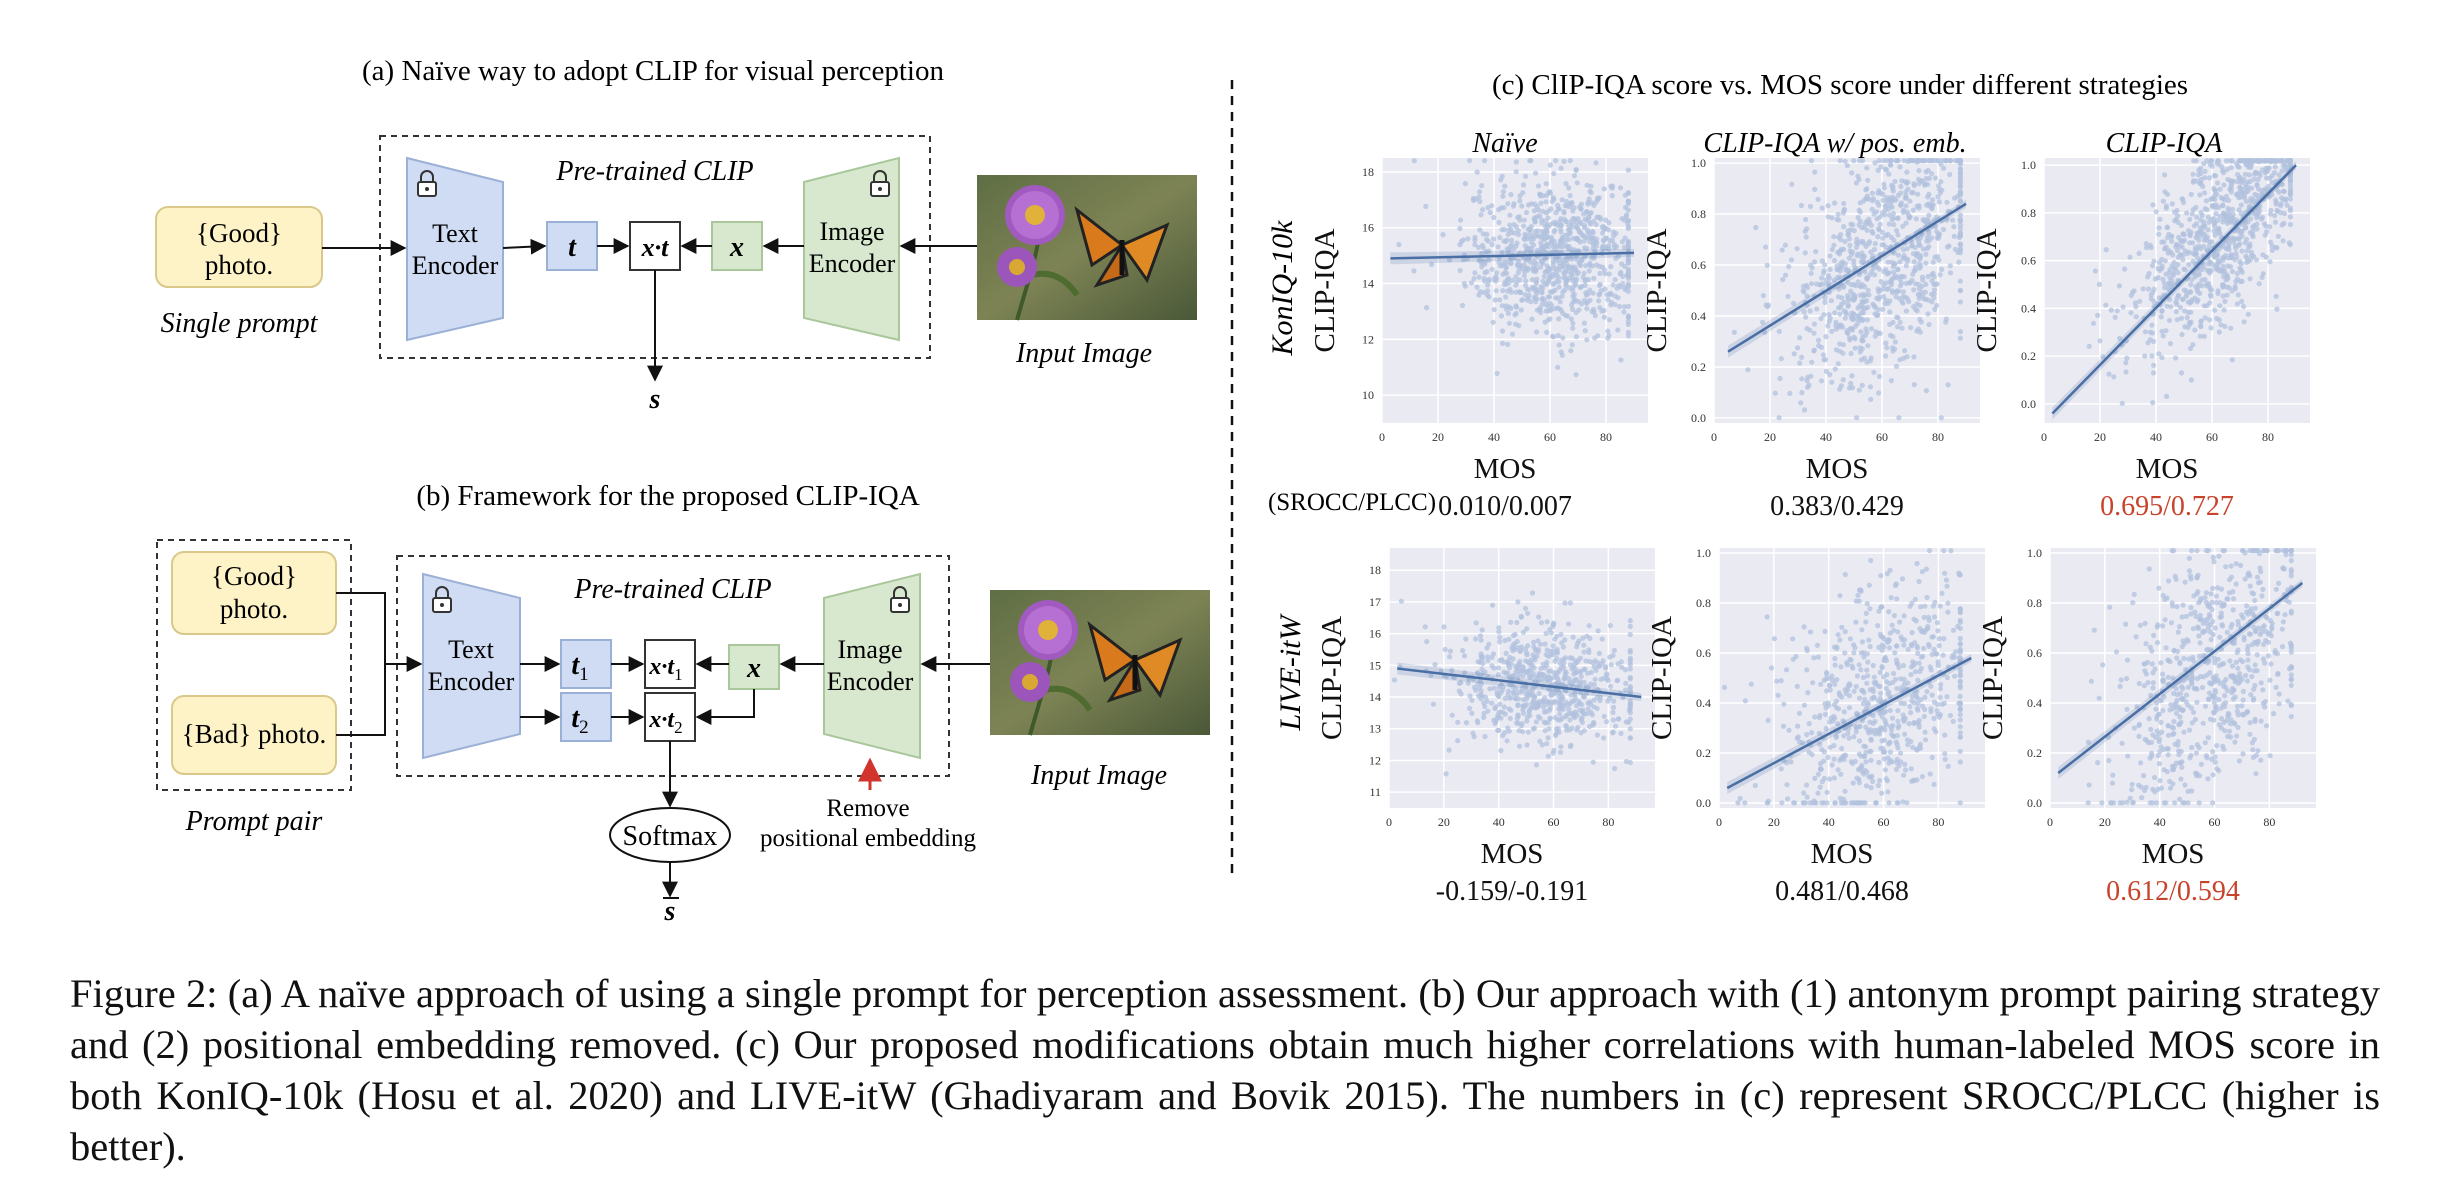  Describe the element at coordinates (1513, 268) in the screenshot. I see `point-cloud` at that location.